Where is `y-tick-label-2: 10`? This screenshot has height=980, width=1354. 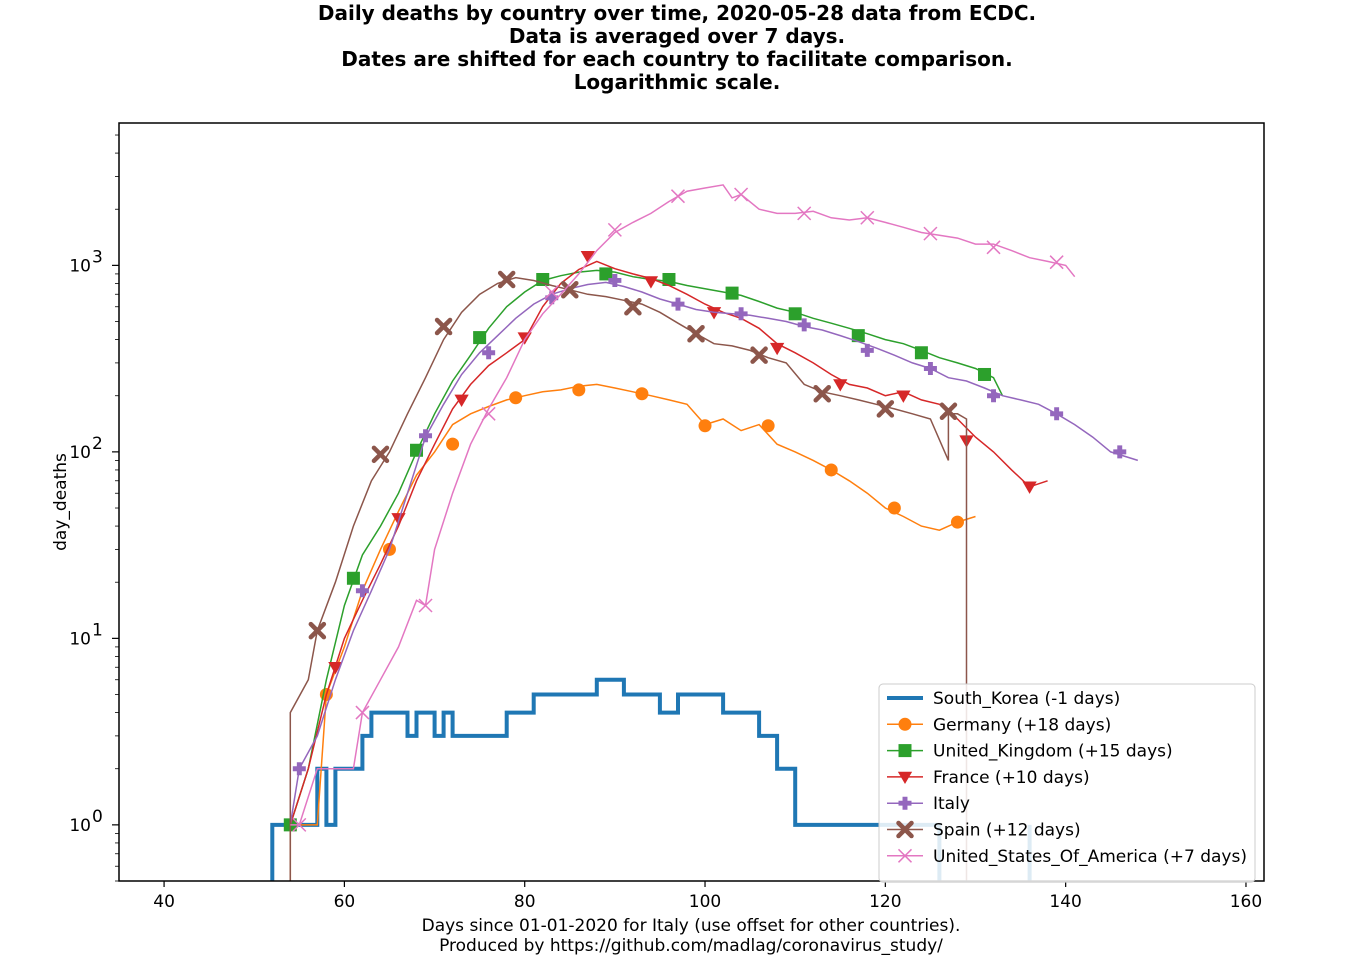
y-tick-label-2: 10 is located at coordinates (80, 453).